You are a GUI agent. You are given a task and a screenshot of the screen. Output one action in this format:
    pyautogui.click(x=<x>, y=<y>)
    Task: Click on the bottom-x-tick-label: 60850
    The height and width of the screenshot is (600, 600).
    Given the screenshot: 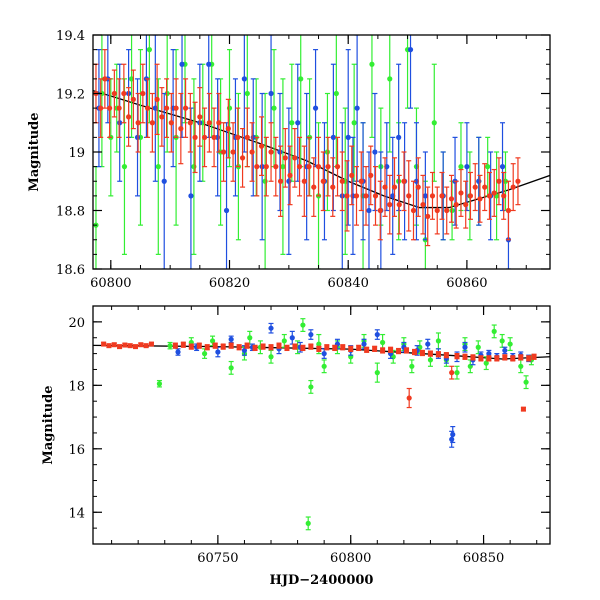 What is the action you would take?
    pyautogui.click(x=483, y=558)
    